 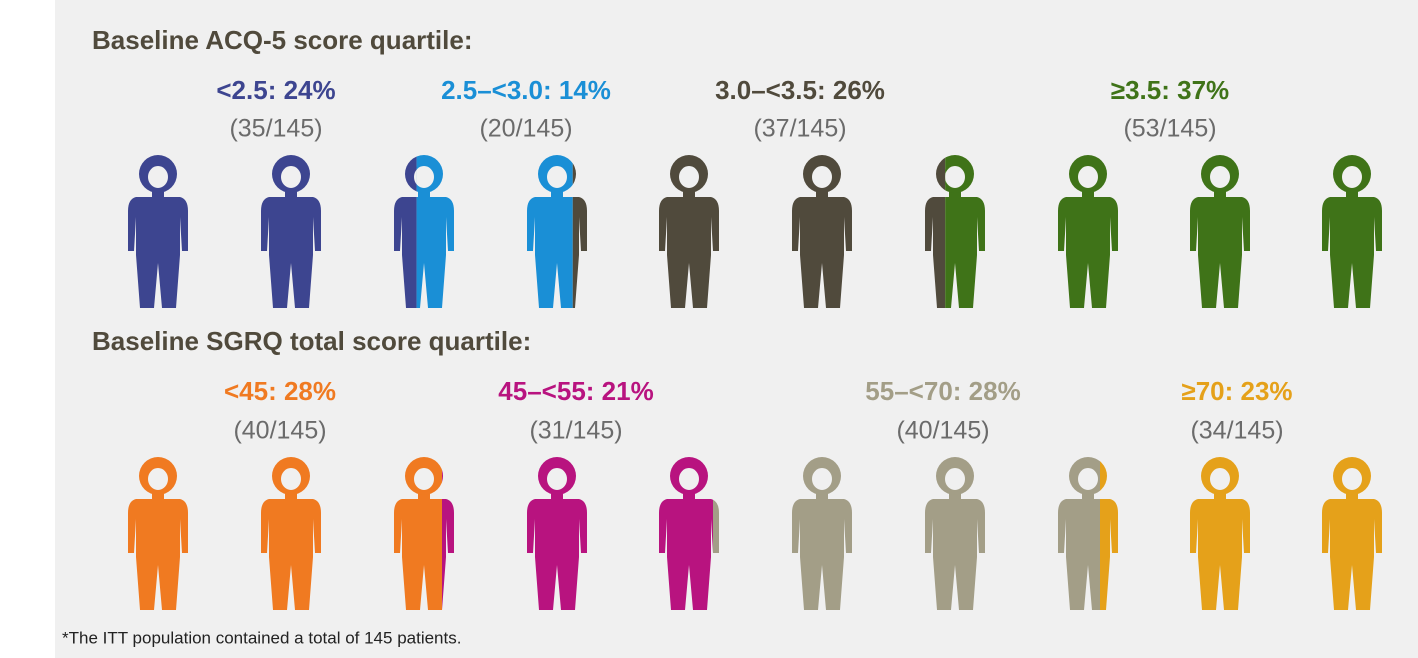 I want to click on panel-title: Baseline ACQ-5 score quartile:, so click(x=282, y=40).